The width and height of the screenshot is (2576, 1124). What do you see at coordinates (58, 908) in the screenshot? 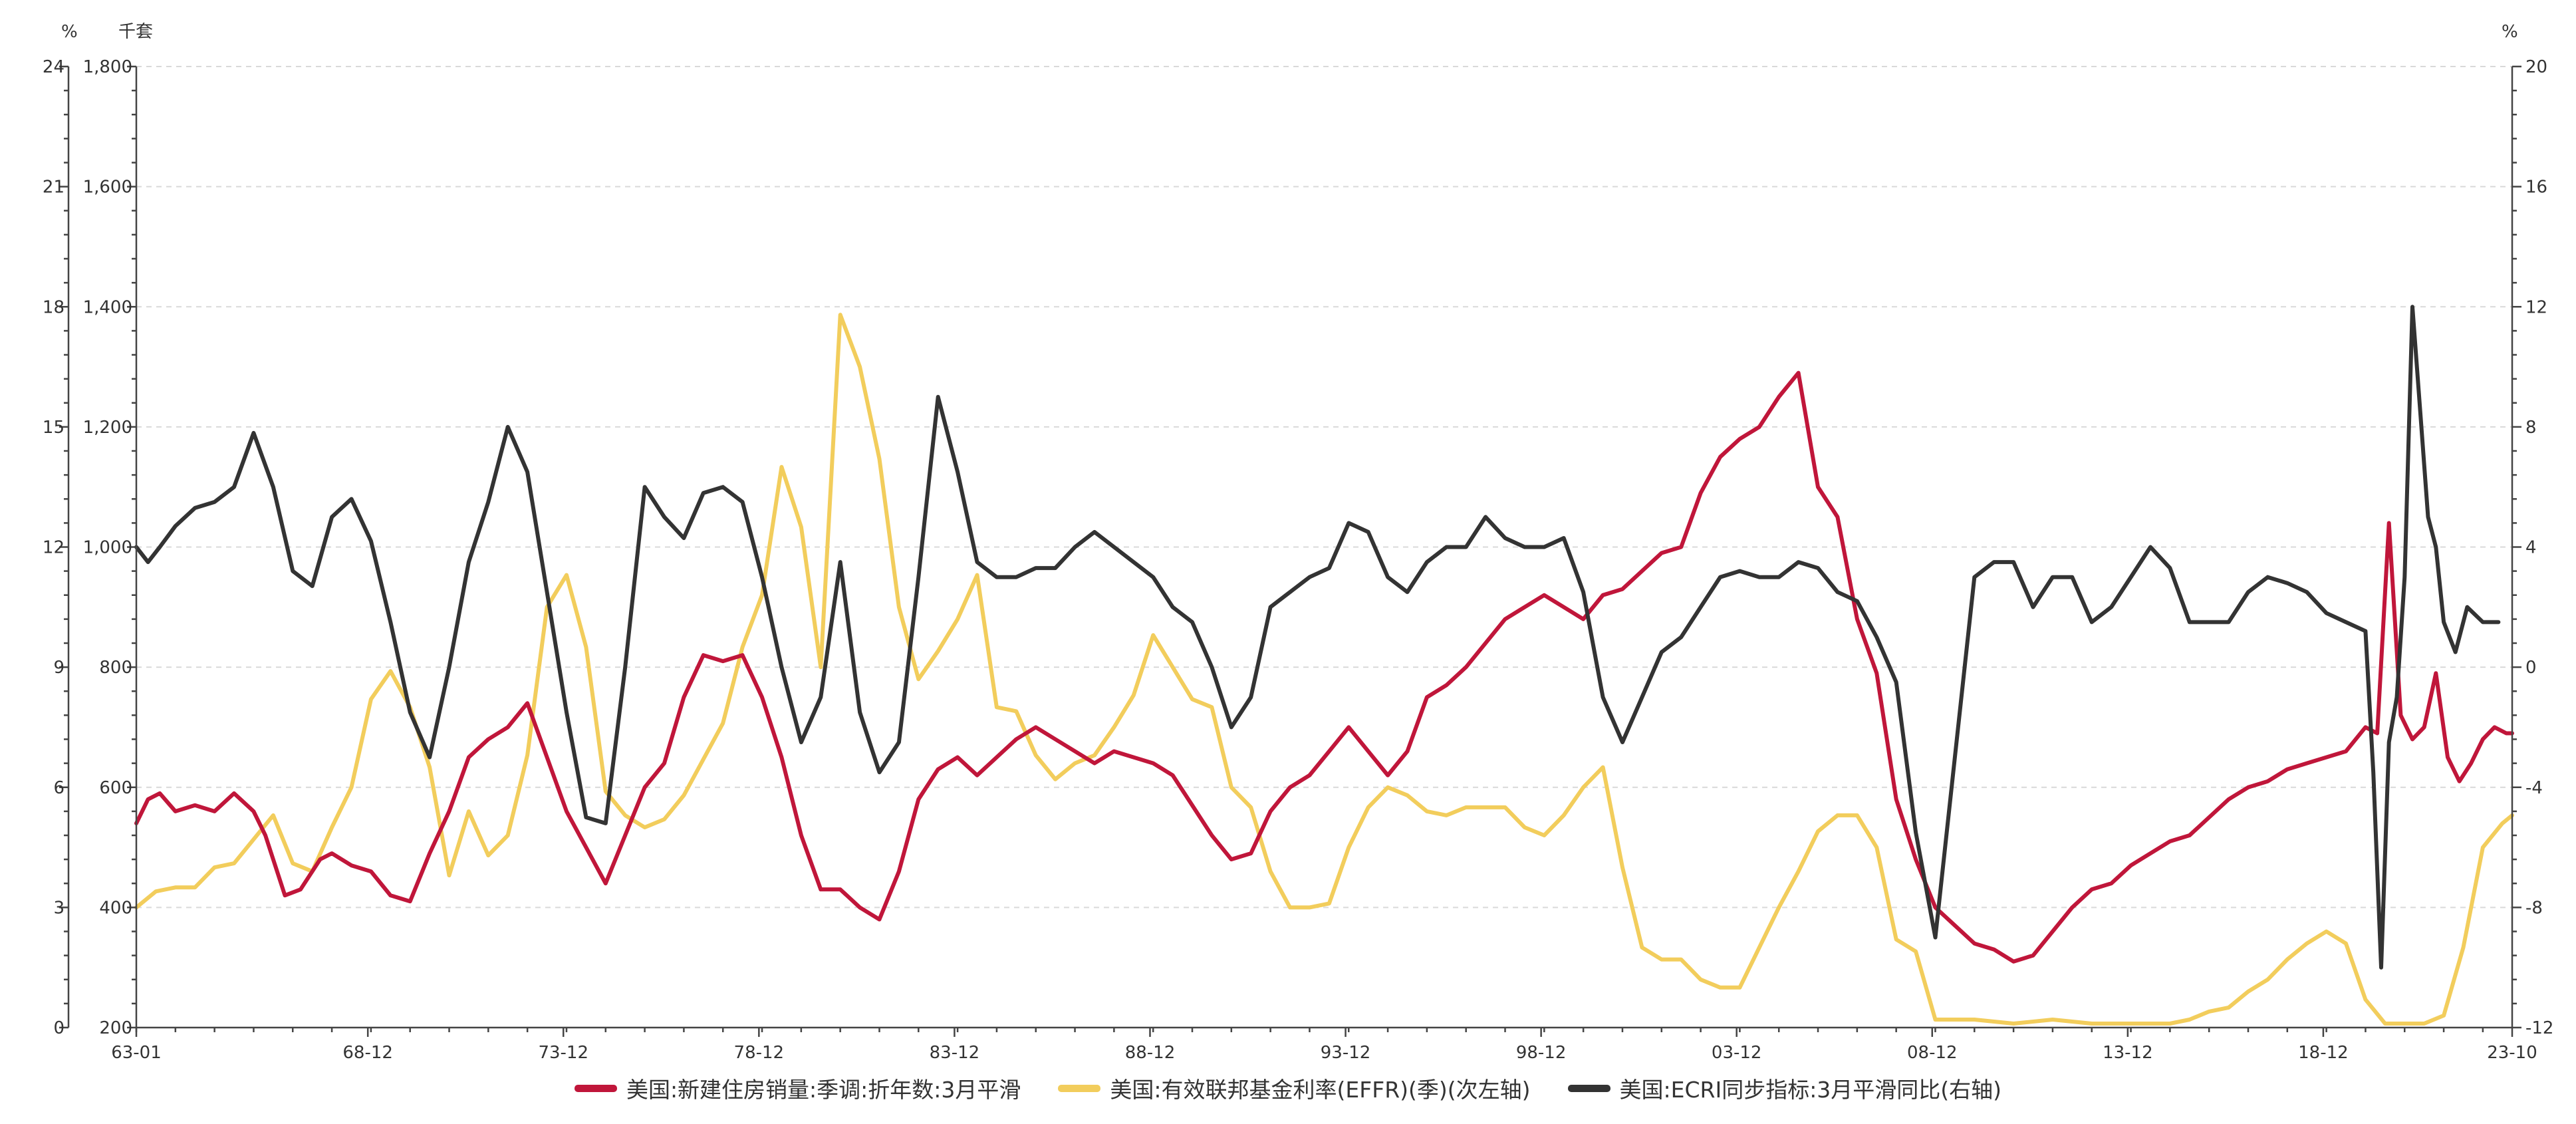
I see `left-outer-axis-tick-label: 3` at bounding box center [58, 908].